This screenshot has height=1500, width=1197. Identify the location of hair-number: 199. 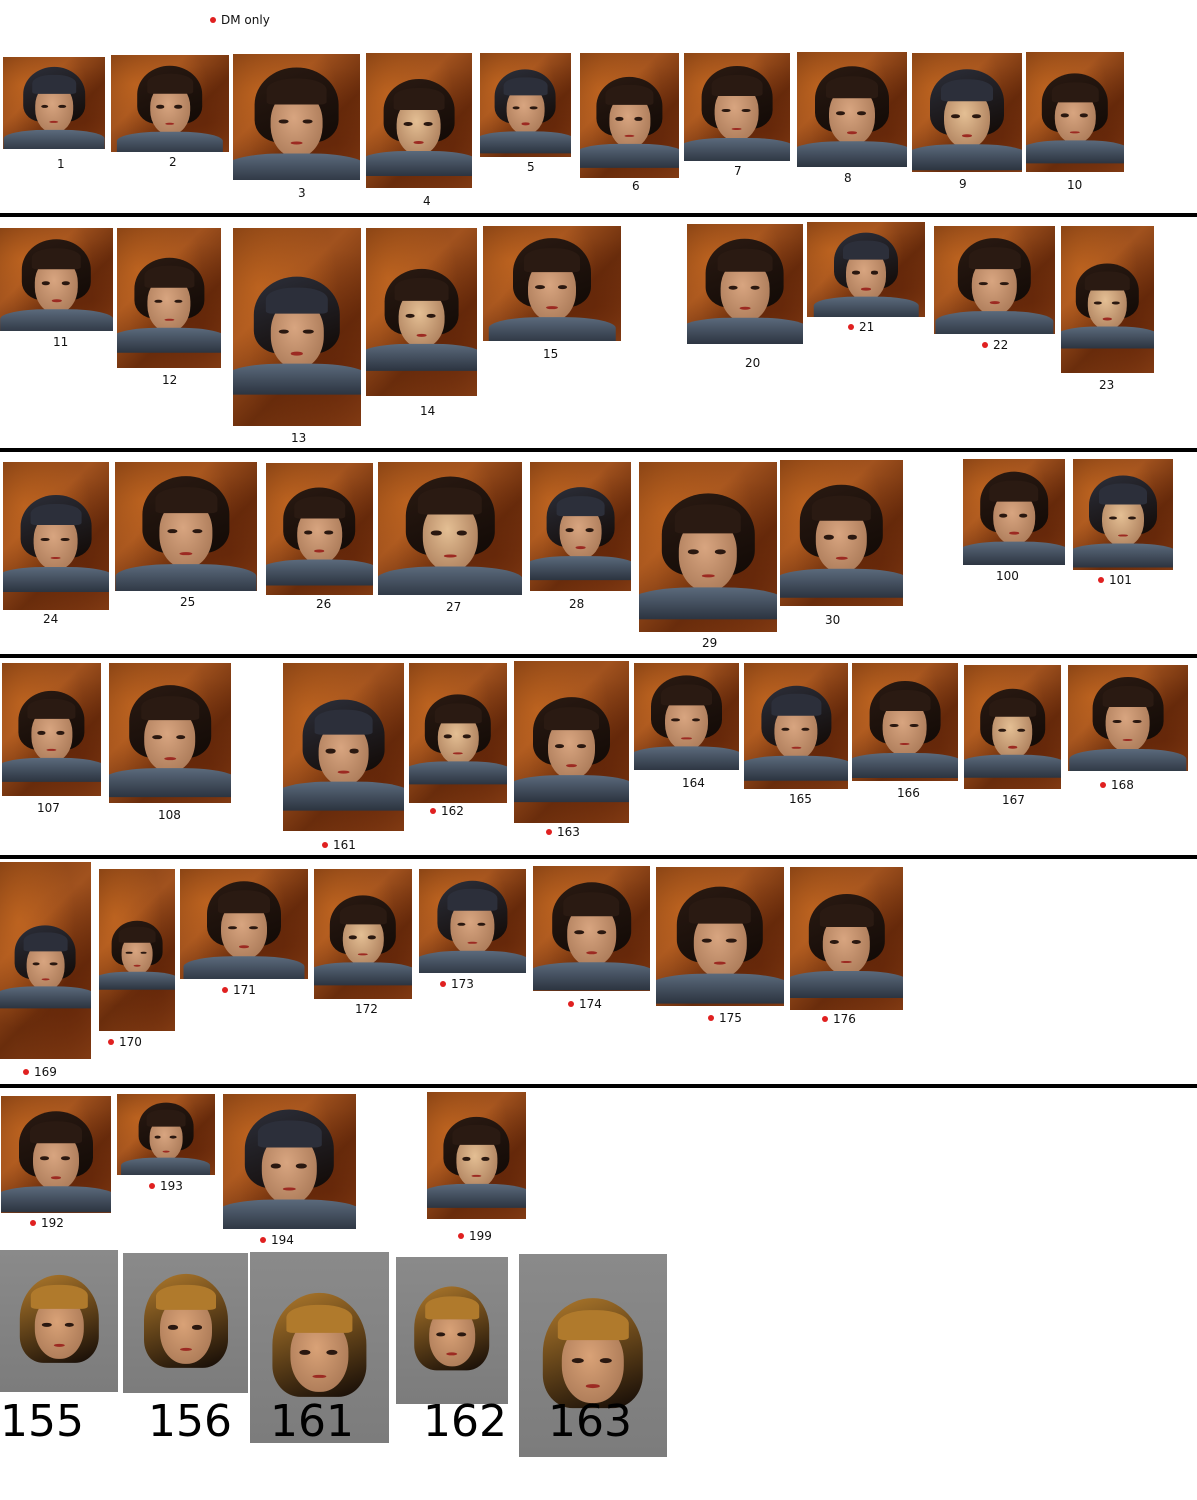
(480, 1236).